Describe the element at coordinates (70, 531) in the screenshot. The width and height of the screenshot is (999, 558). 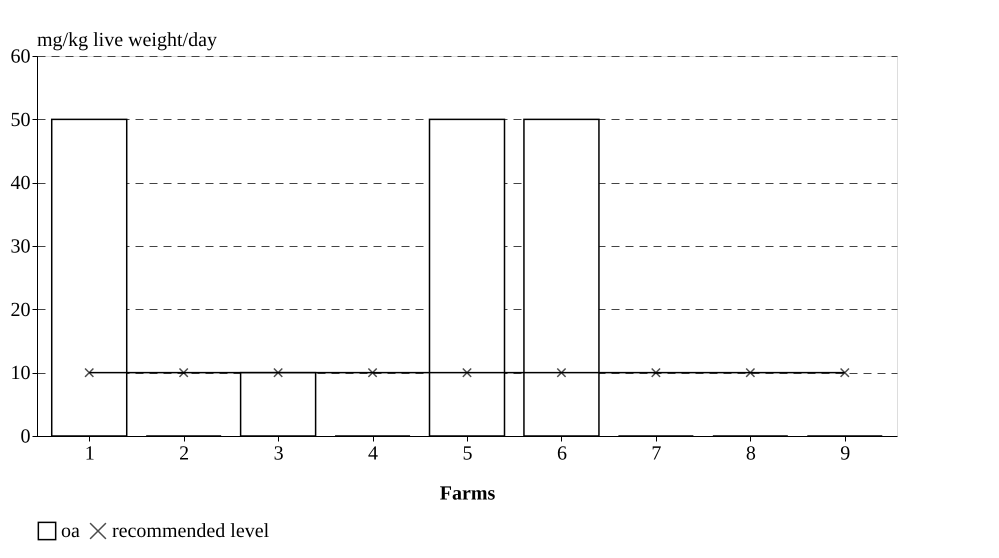
I see `legend-label: oa` at that location.